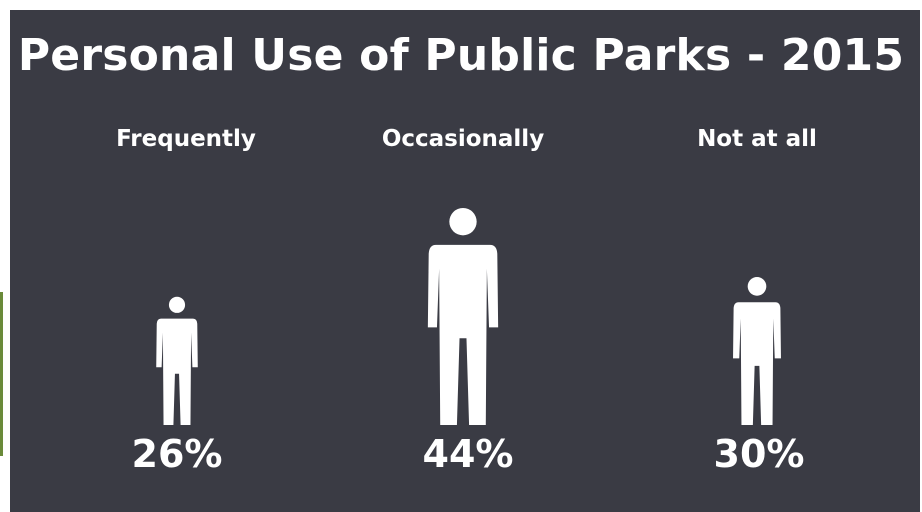  Describe the element at coordinates (1, 374) in the screenshot. I see `left-accent-bar` at that location.